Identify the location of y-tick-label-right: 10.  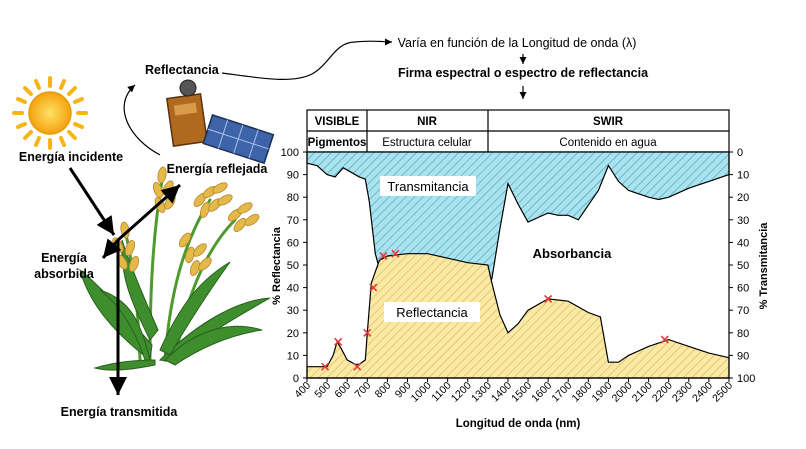
(743, 176).